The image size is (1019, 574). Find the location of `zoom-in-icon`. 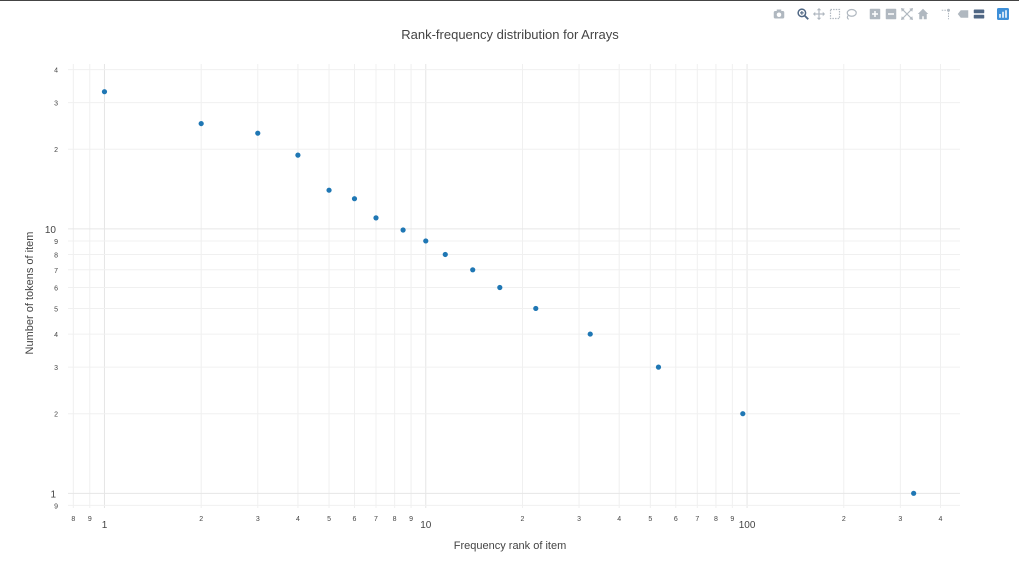

zoom-in-icon is located at coordinates (875, 14).